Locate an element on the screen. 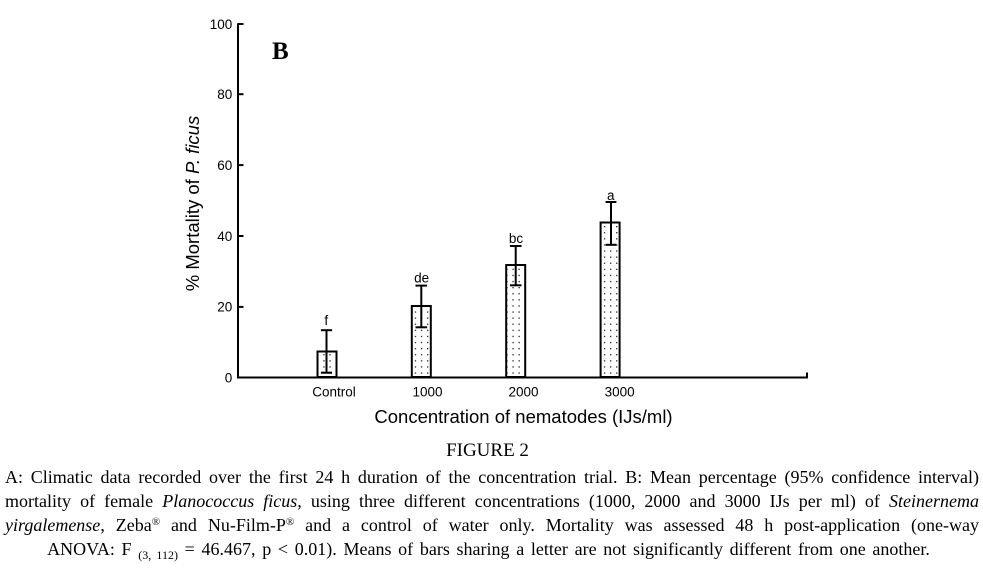  svg-text: de is located at coordinates (421, 278).